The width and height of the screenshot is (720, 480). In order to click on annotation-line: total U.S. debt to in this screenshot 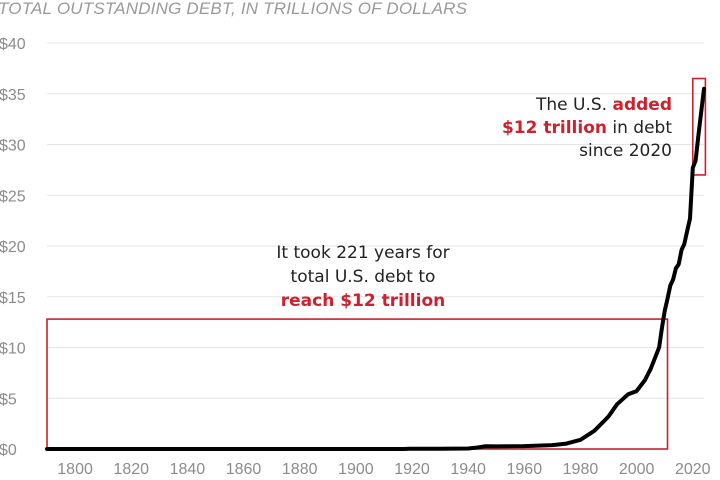, I will do `click(363, 277)`.